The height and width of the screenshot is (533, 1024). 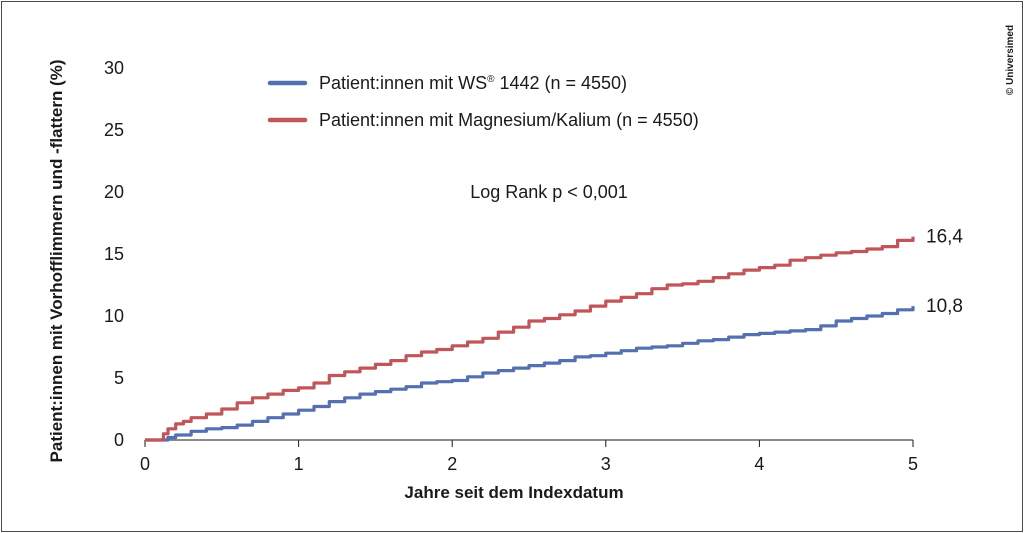 What do you see at coordinates (473, 83) in the screenshot?
I see `legend-label-ws1442: Patient:innen mit WS® 1442 (n = 4550)` at bounding box center [473, 83].